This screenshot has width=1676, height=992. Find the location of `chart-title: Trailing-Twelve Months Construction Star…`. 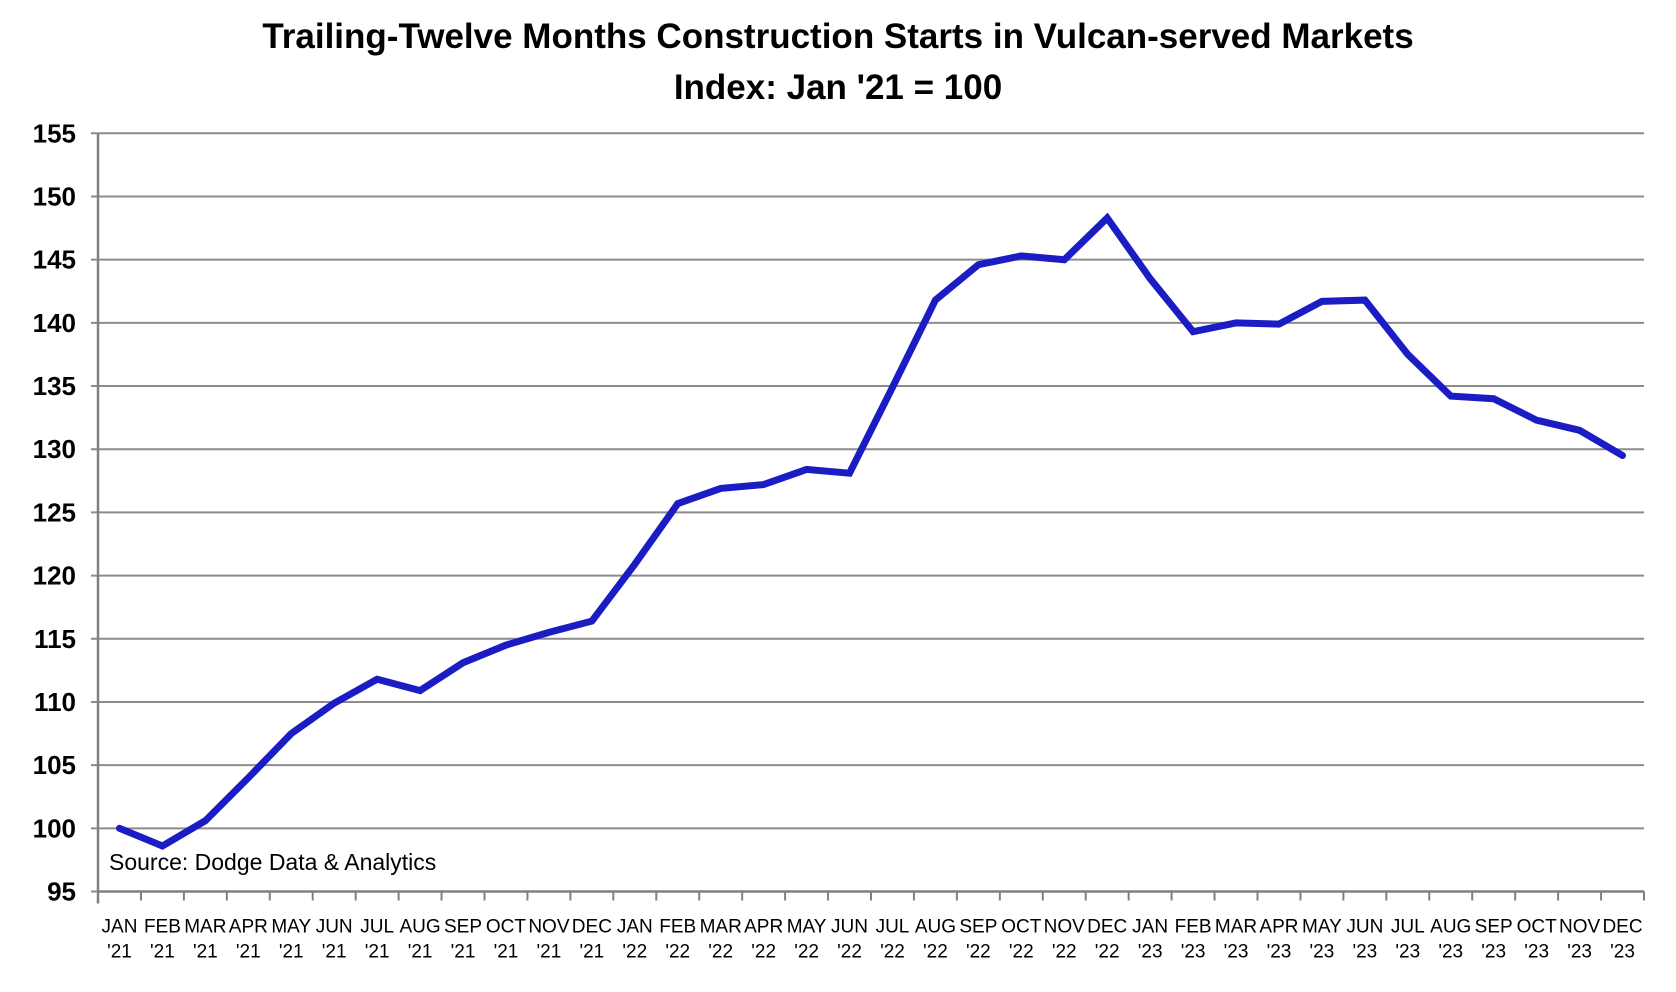

chart-title: Trailing-Twelve Months Construction Star… is located at coordinates (838, 36).